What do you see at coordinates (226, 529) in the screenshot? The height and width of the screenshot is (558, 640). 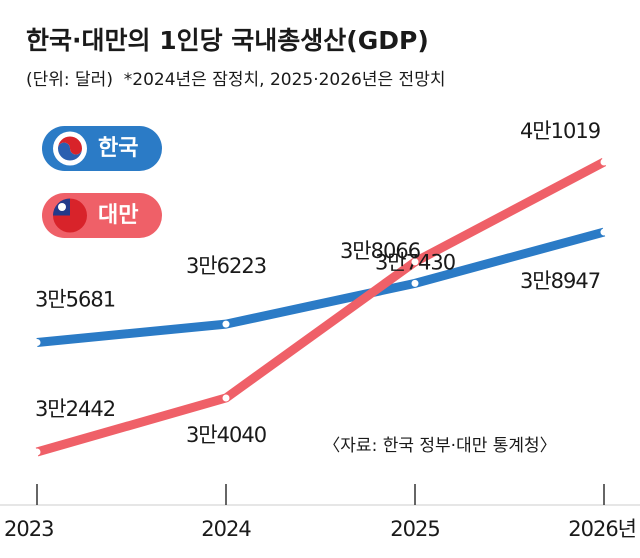 I see `x-tick-label: 2024` at bounding box center [226, 529].